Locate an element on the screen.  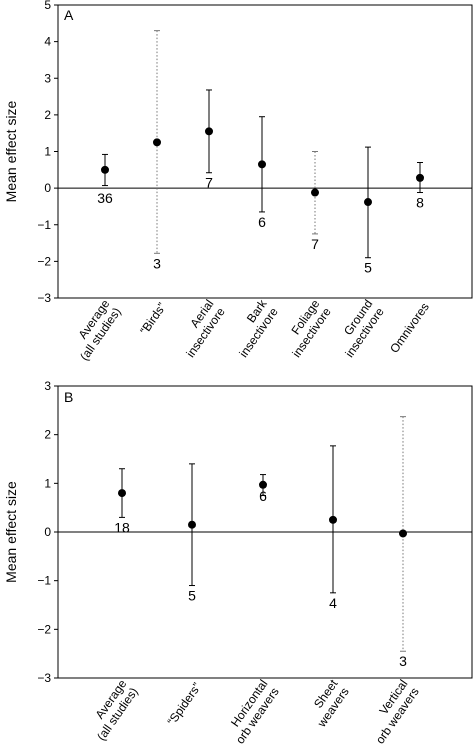
sample-size-label: 4 is located at coordinates (333, 603).